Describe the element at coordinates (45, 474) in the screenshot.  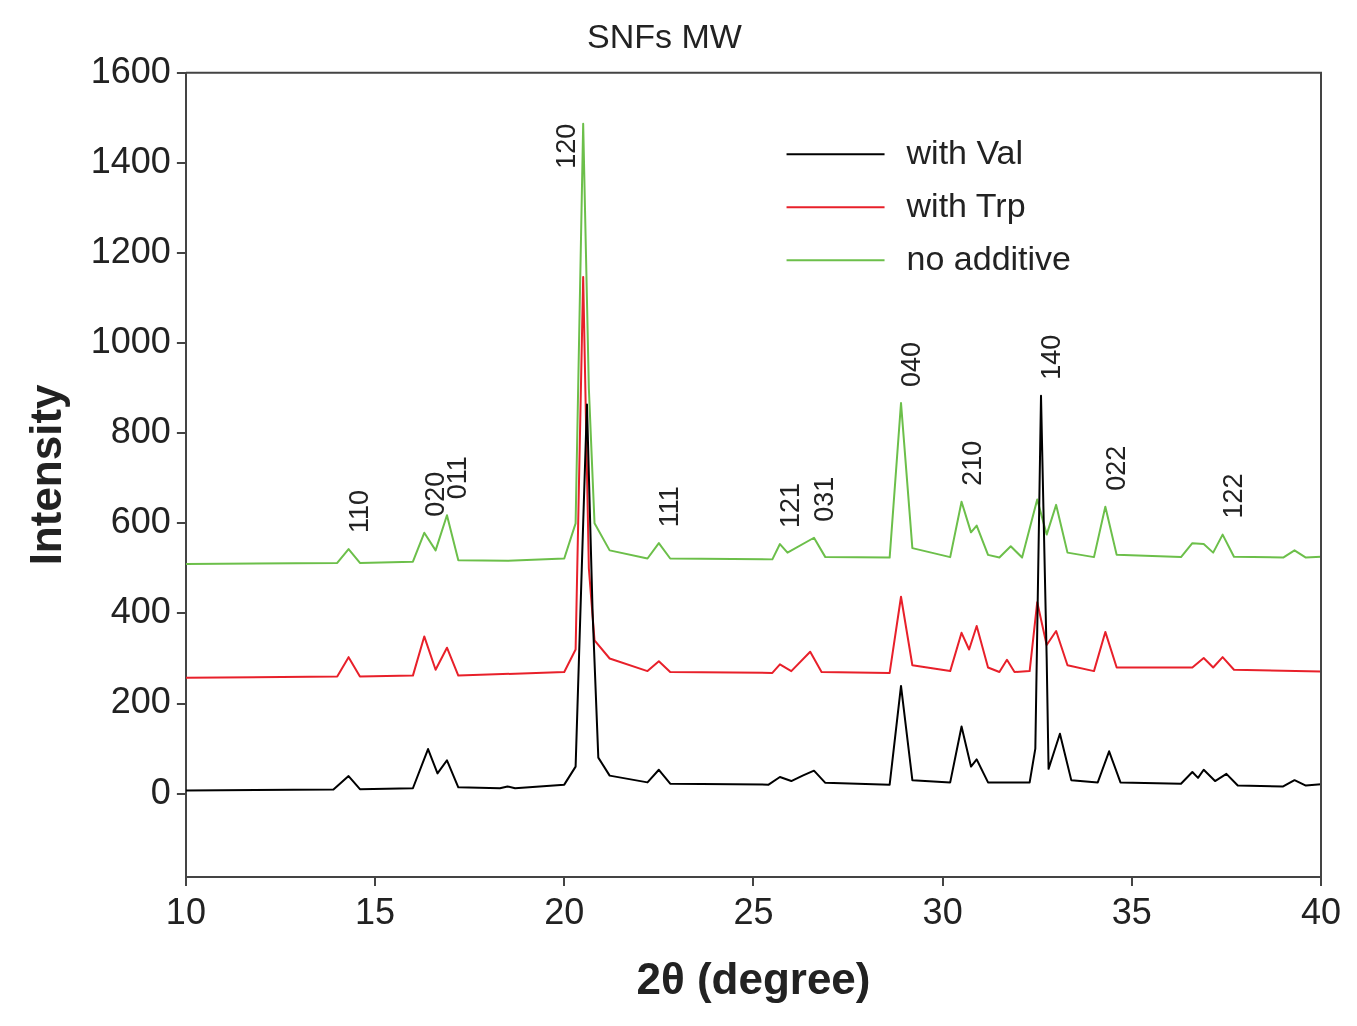
I see `y-axis-title: Intensity` at that location.